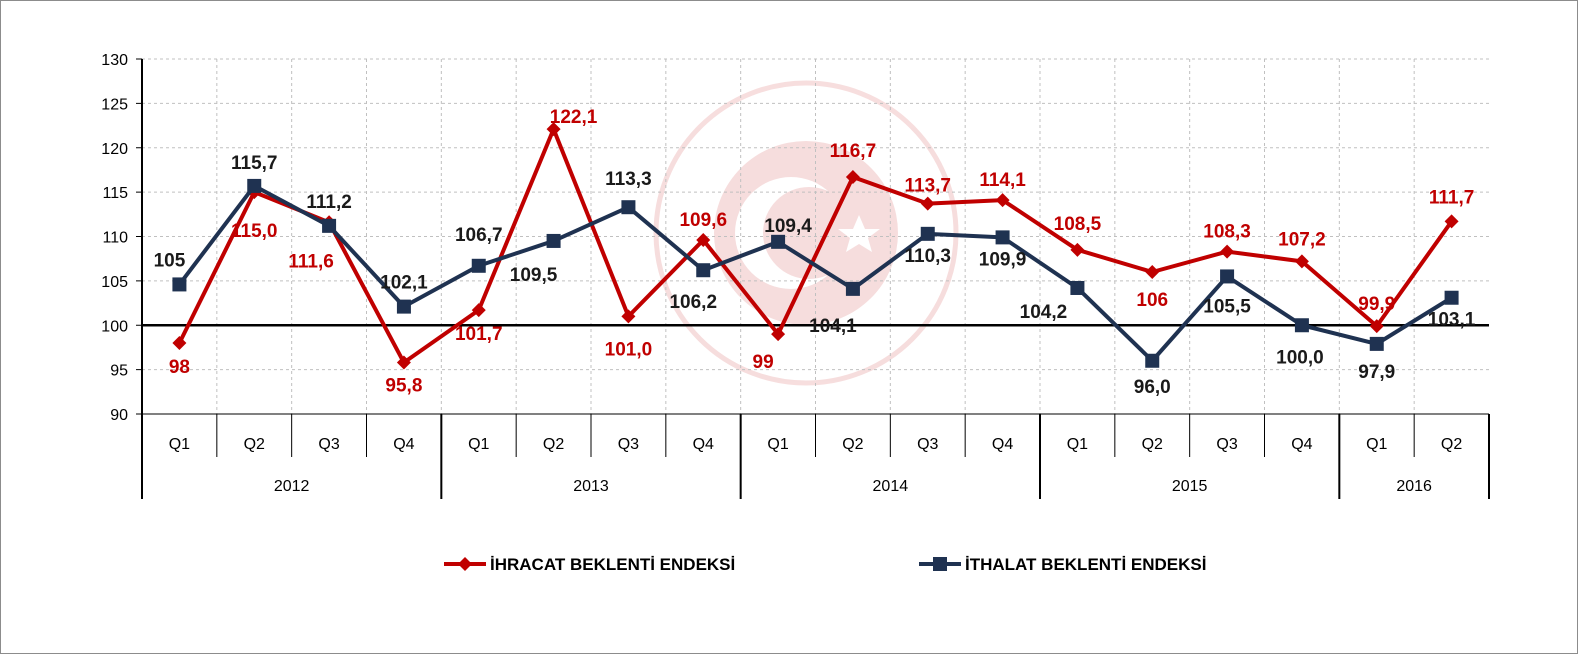 Image resolution: width=1578 pixels, height=658 pixels. I want to click on export-data-label: 108,3, so click(1227, 232).